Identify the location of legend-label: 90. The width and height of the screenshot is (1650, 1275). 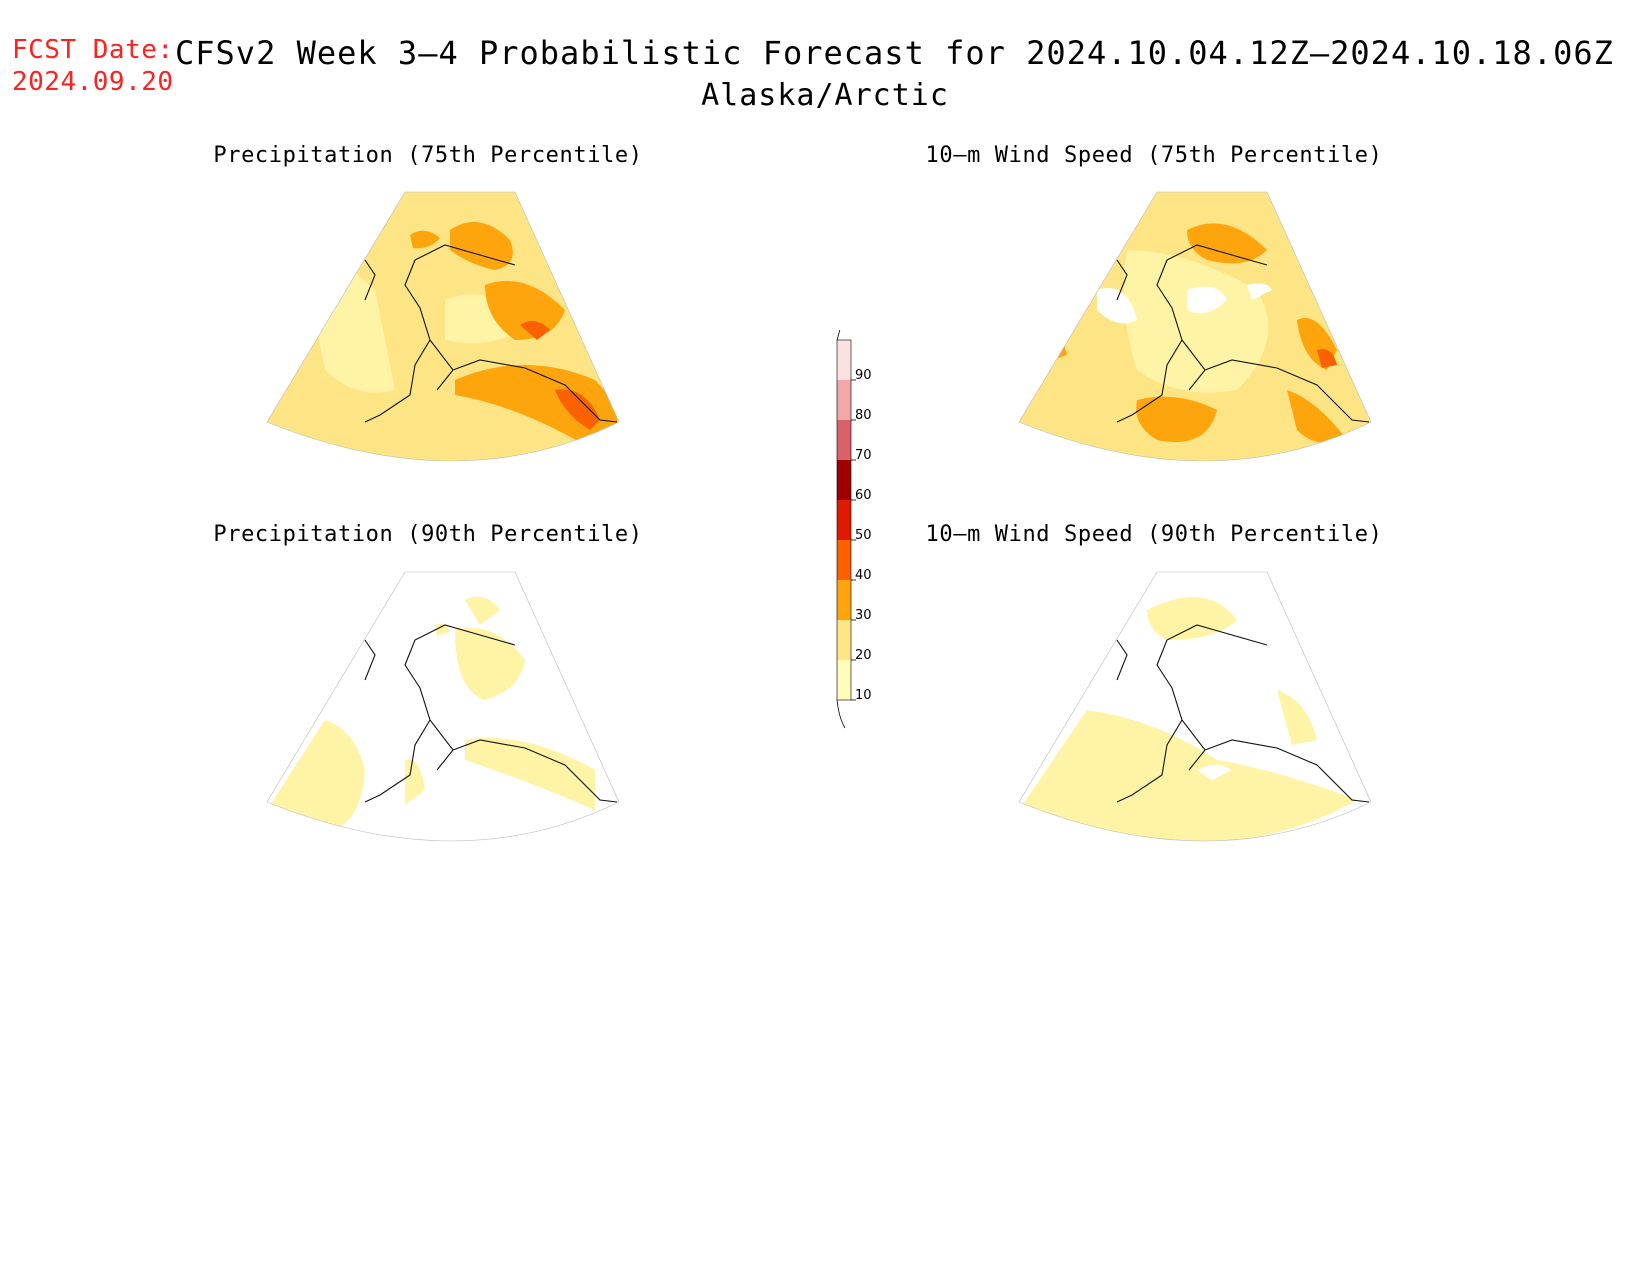
(863, 375).